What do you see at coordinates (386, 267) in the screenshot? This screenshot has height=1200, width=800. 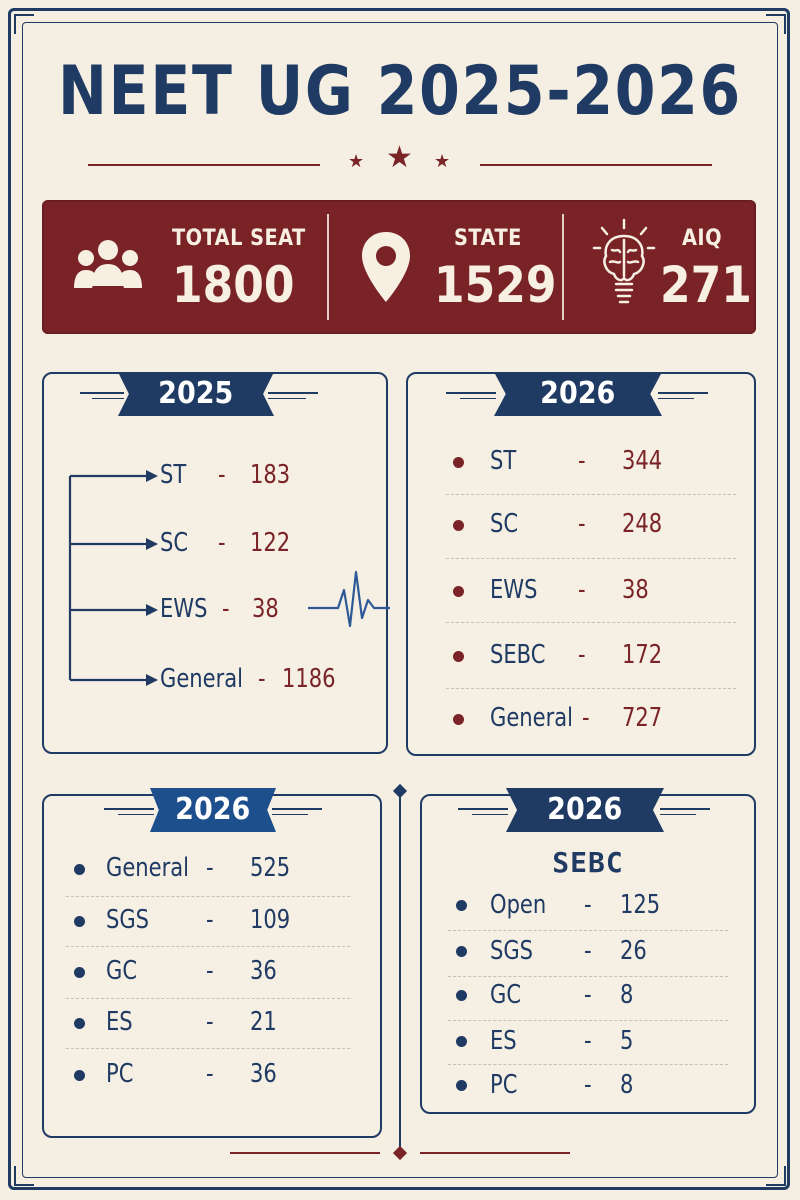 I see `map-pin-icon` at bounding box center [386, 267].